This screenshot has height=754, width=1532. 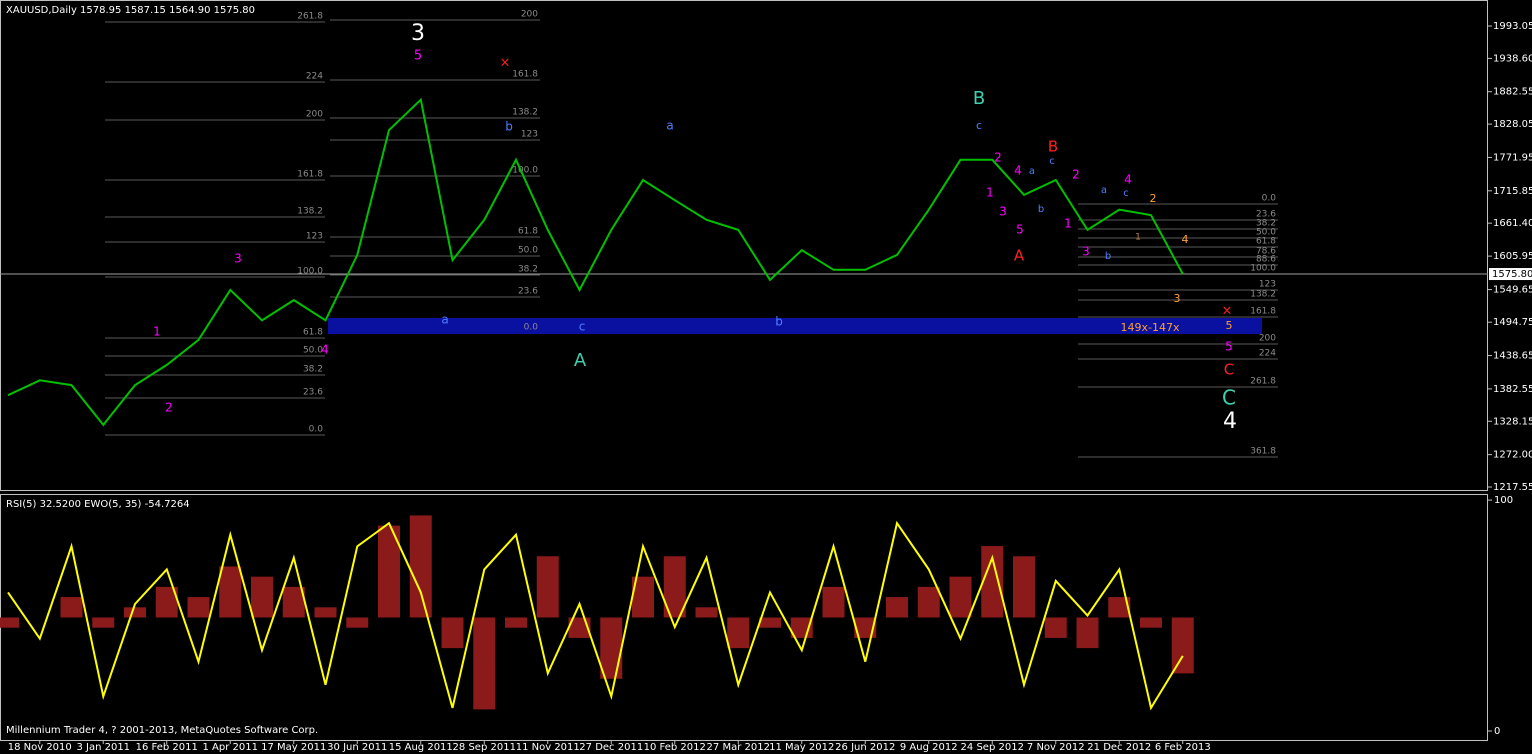 What do you see at coordinates (1512, 421) in the screenshot?
I see `y-tick-label: 1328.15` at bounding box center [1512, 421].